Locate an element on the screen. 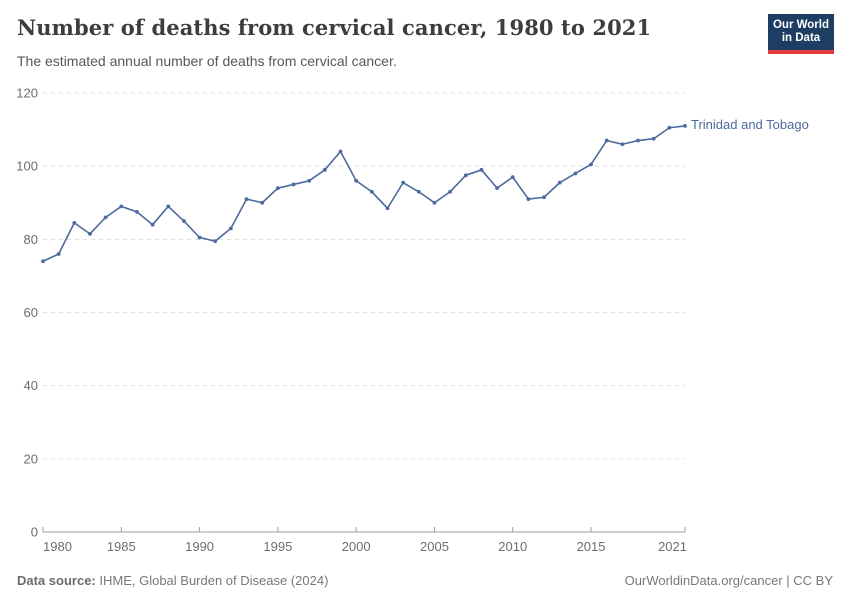  svg-text: 1995 is located at coordinates (277, 546).